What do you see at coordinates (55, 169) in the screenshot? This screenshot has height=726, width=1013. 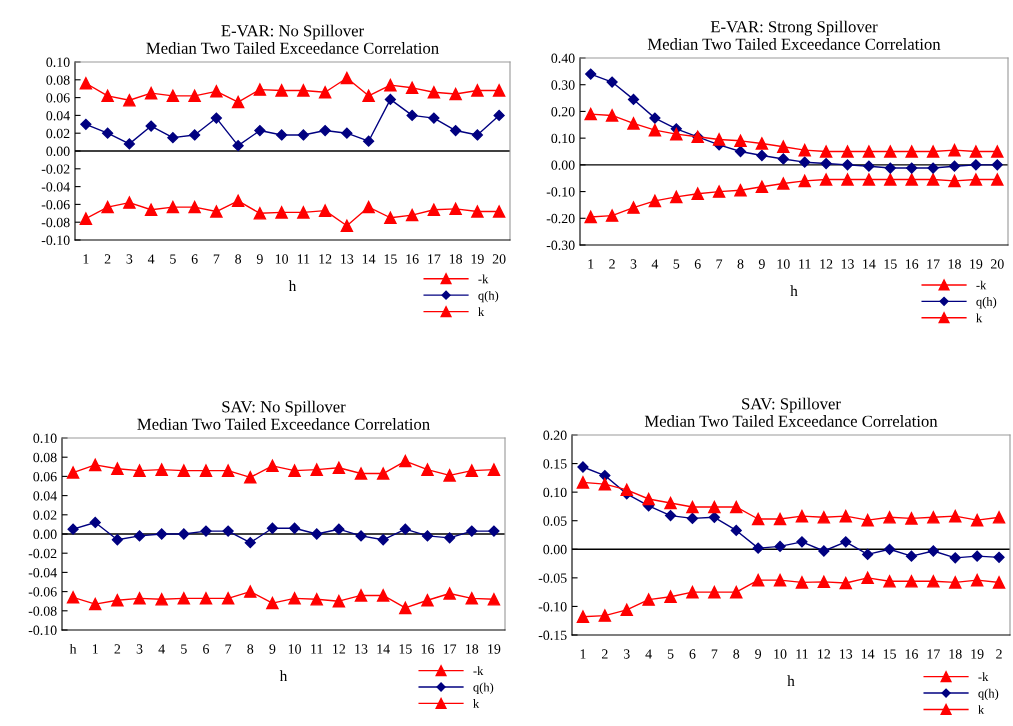 I see `y-tick-label: -0.02` at bounding box center [55, 169].